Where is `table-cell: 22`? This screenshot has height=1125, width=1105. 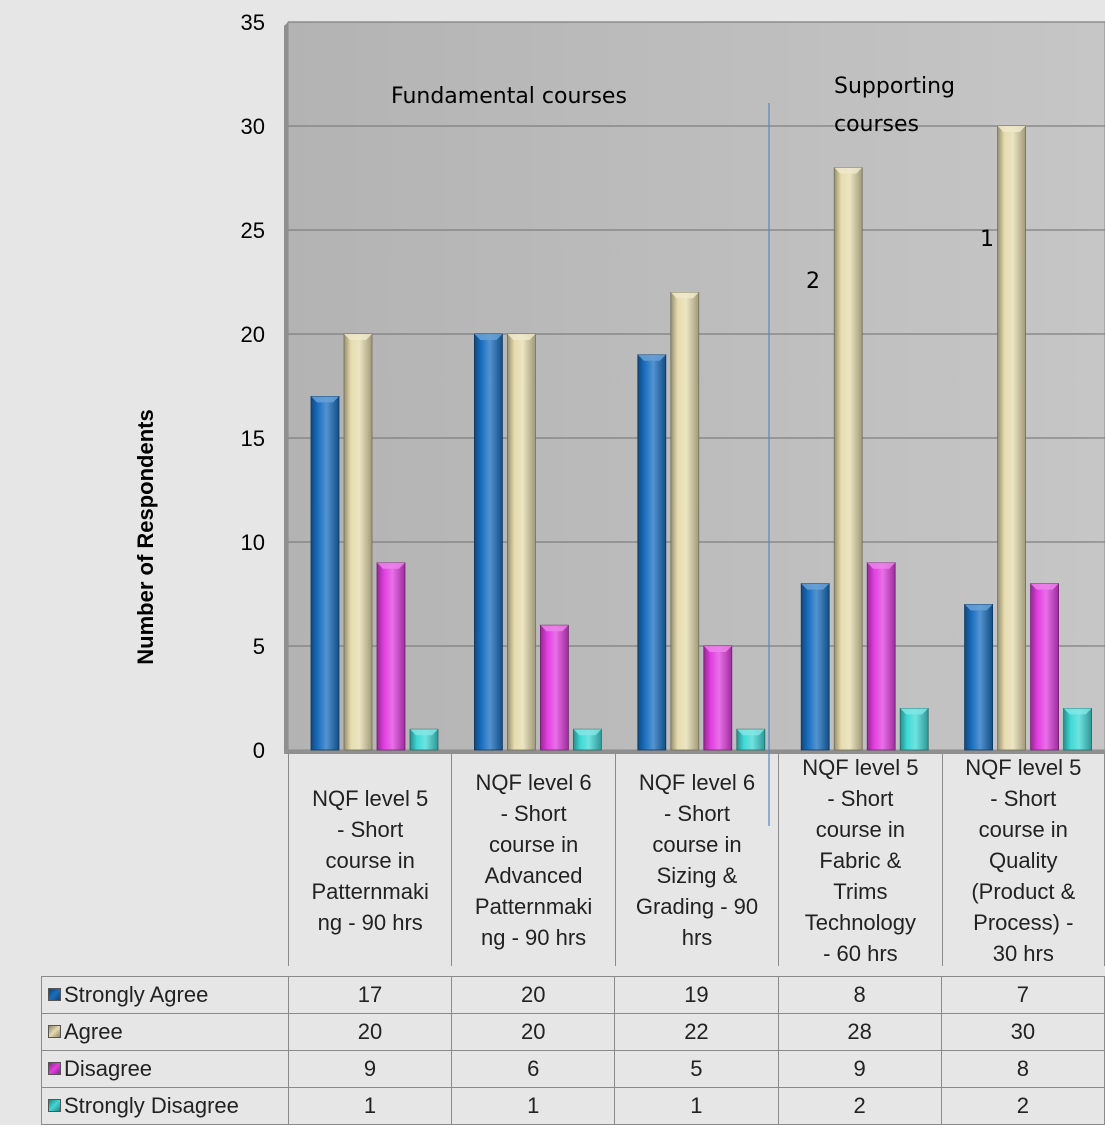
table-cell: 22 is located at coordinates (696, 1032).